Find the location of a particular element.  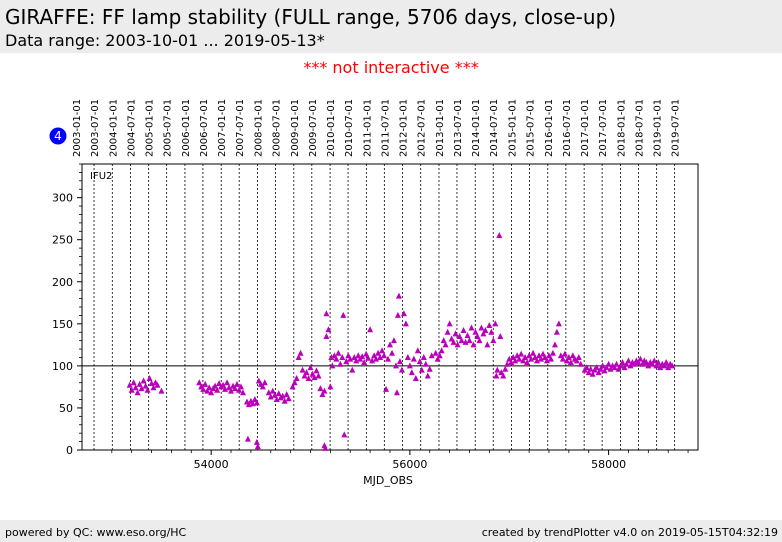

date-tick-label: 2006-07-01 is located at coordinates (204, 128).